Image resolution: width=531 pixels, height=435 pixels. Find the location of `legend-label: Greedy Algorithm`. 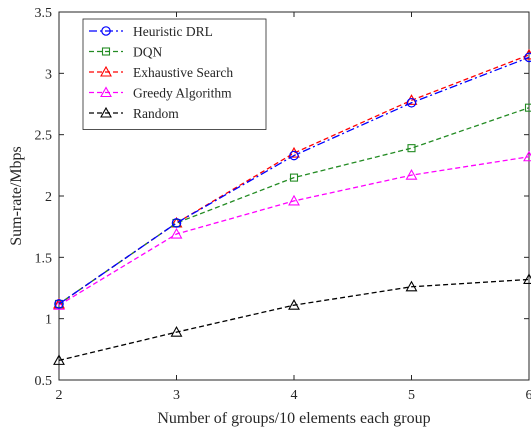

legend-label: Greedy Algorithm is located at coordinates (182, 93).